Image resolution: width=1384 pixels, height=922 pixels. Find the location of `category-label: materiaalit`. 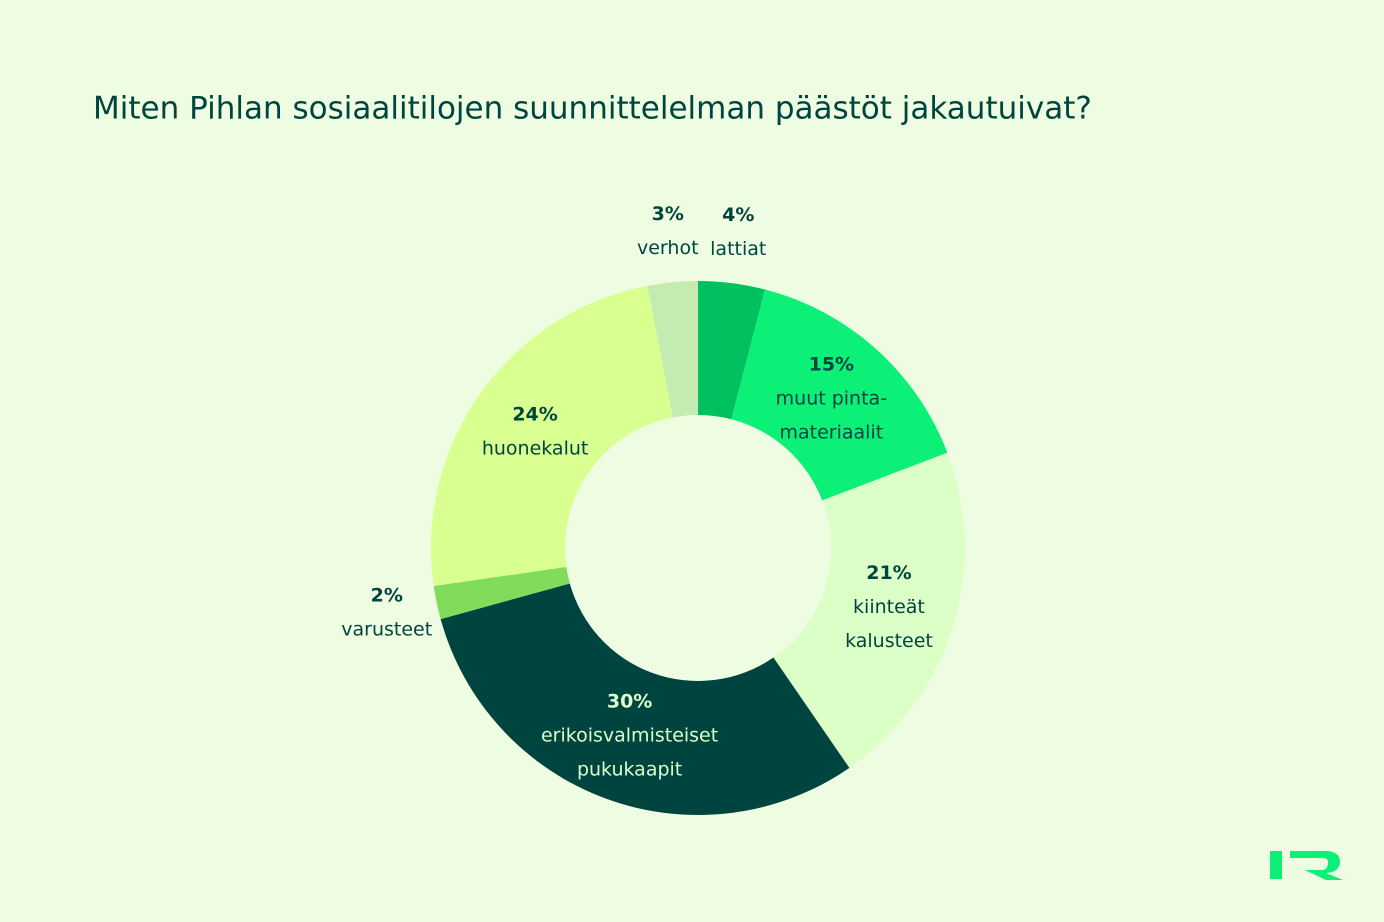

category-label: materiaalit is located at coordinates (832, 432).